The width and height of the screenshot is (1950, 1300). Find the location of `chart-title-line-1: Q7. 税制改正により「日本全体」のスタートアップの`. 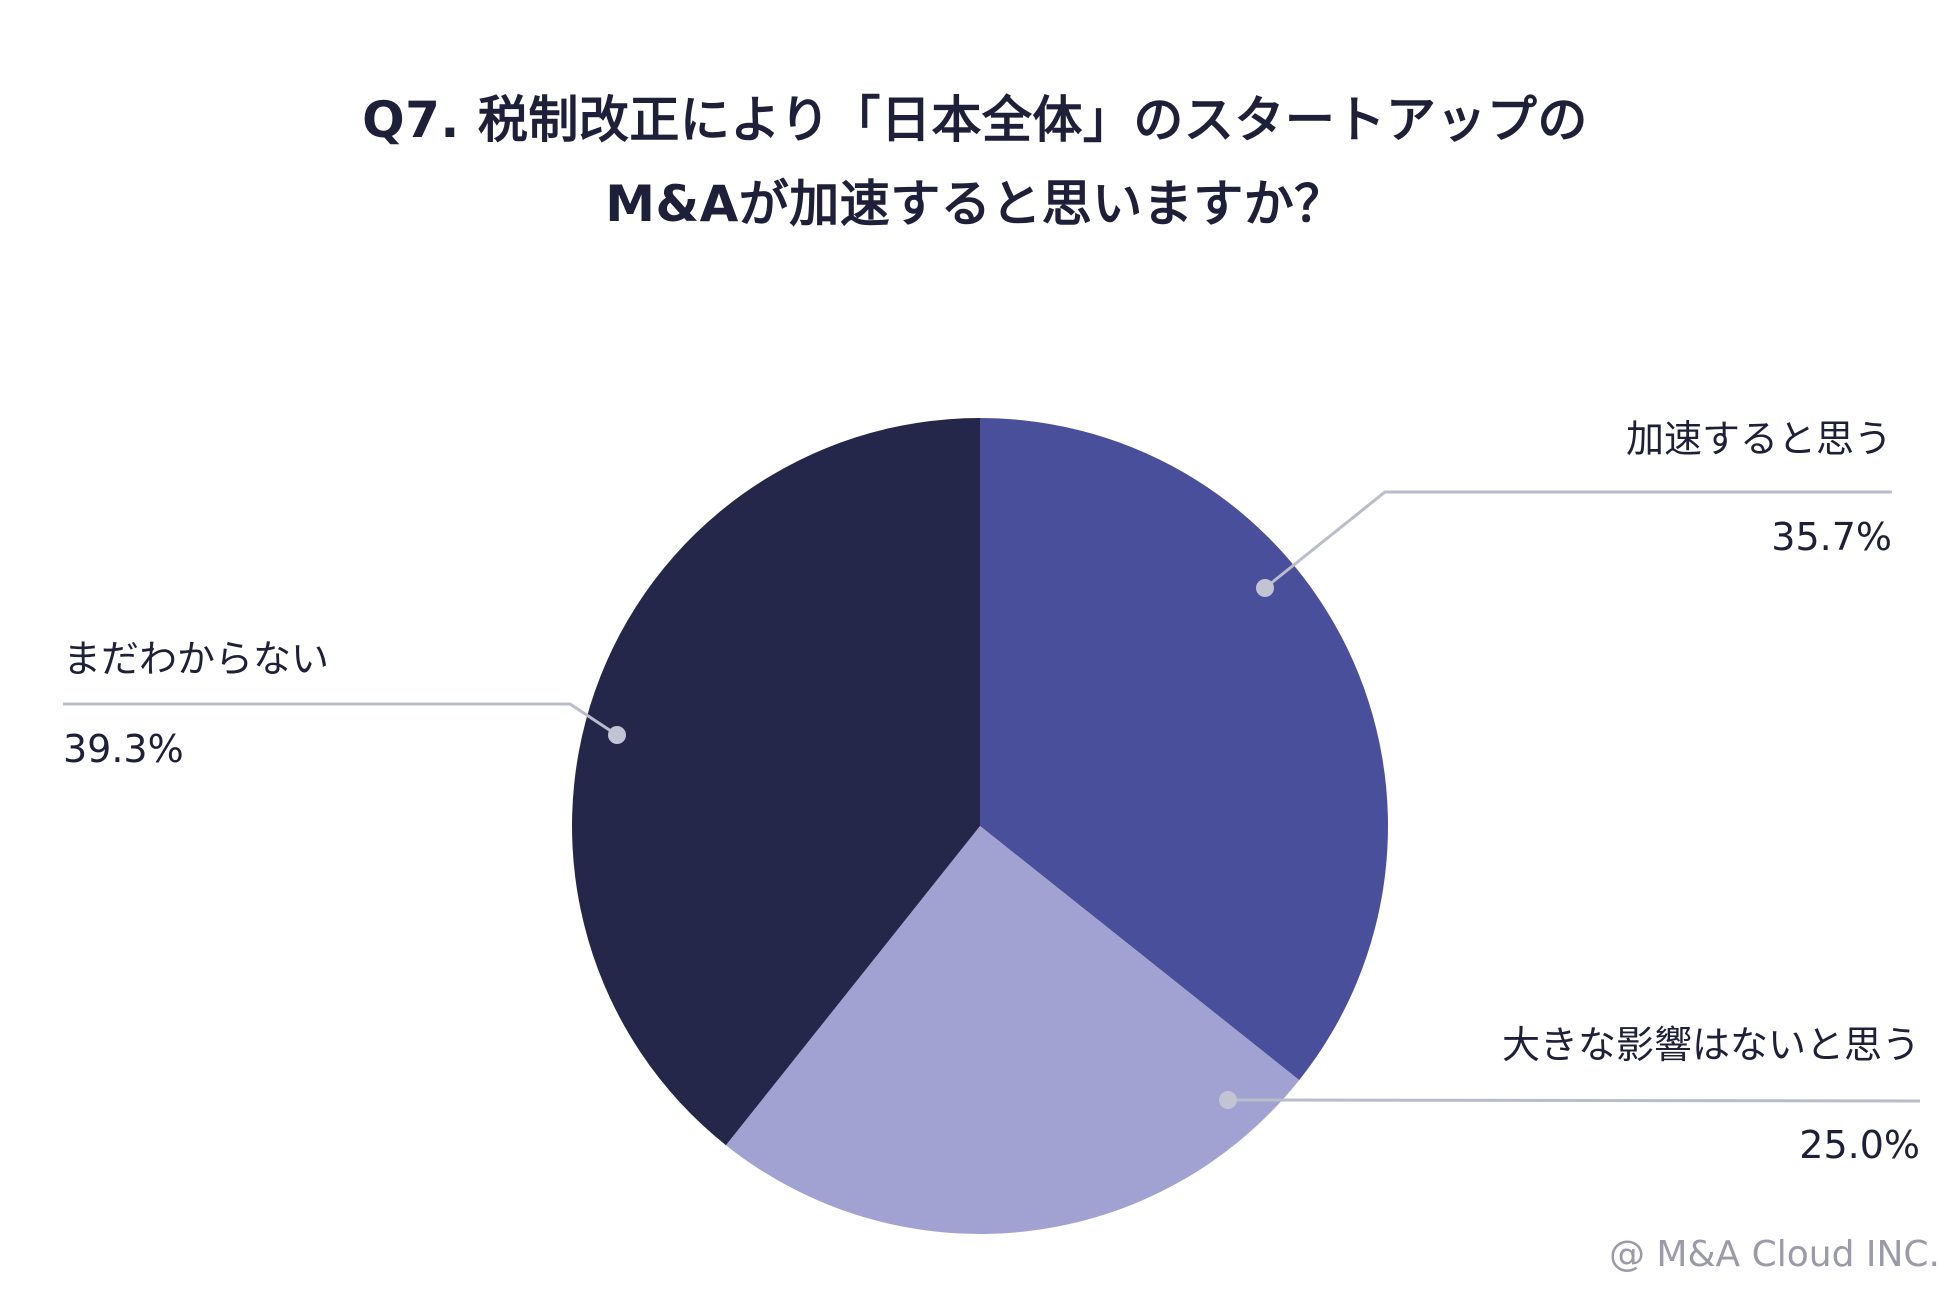

chart-title-line-1: Q7. 税制改正により「日本全体」のスタートアップの is located at coordinates (975, 120).